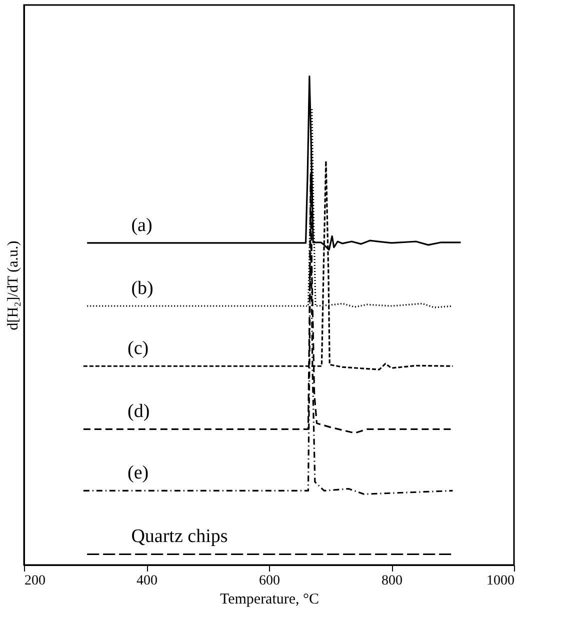 The height and width of the screenshot is (636, 573). I want to click on series-label: (e), so click(138, 473).